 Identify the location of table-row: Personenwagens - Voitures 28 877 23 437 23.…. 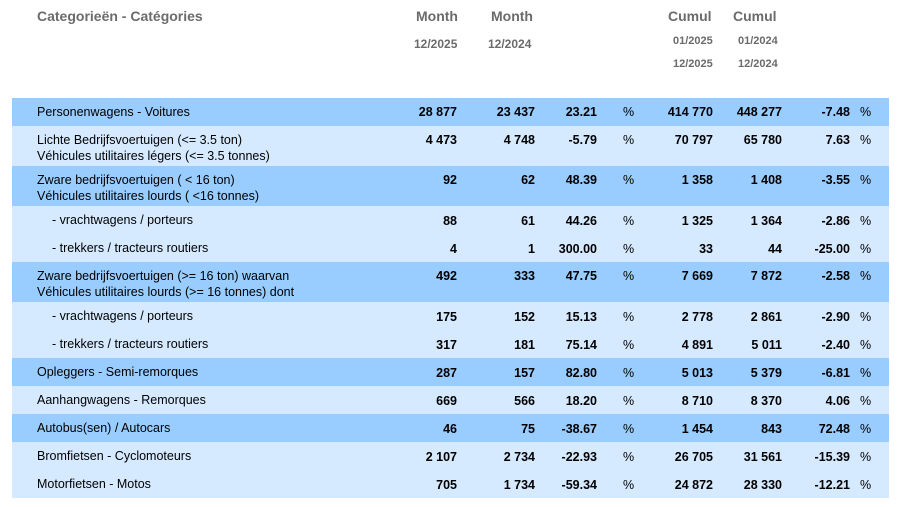
(450, 112).